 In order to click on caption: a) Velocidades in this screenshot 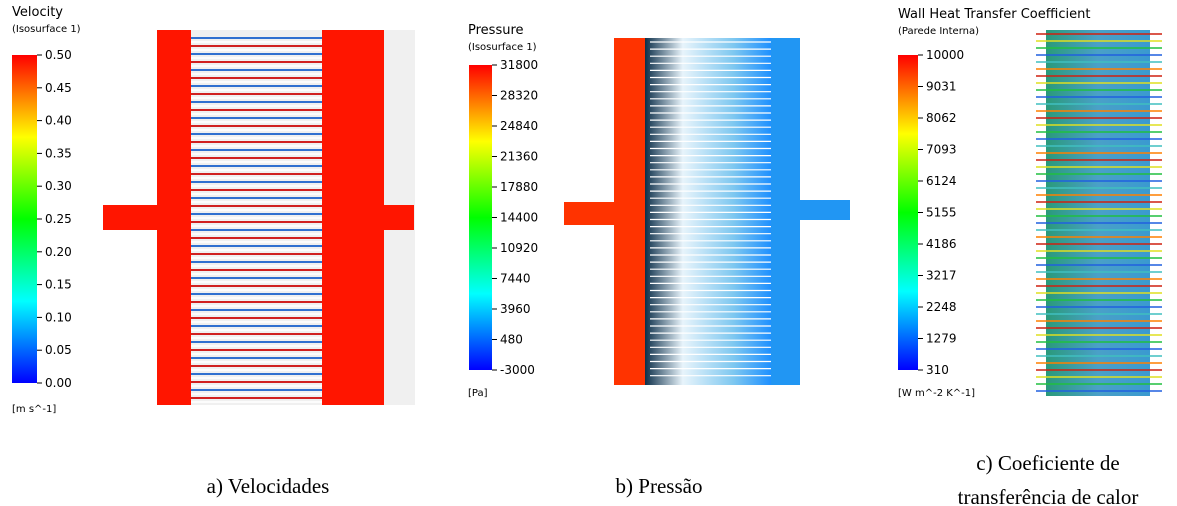, I will do `click(268, 486)`.